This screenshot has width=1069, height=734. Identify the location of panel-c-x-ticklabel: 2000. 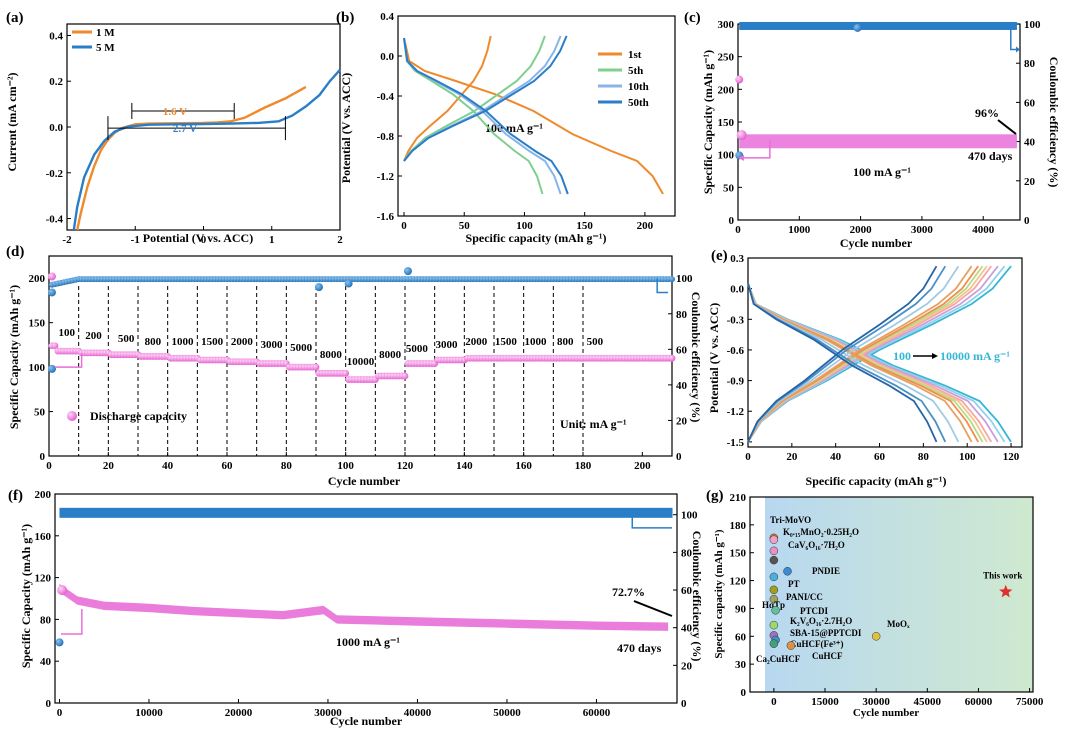
(861, 230).